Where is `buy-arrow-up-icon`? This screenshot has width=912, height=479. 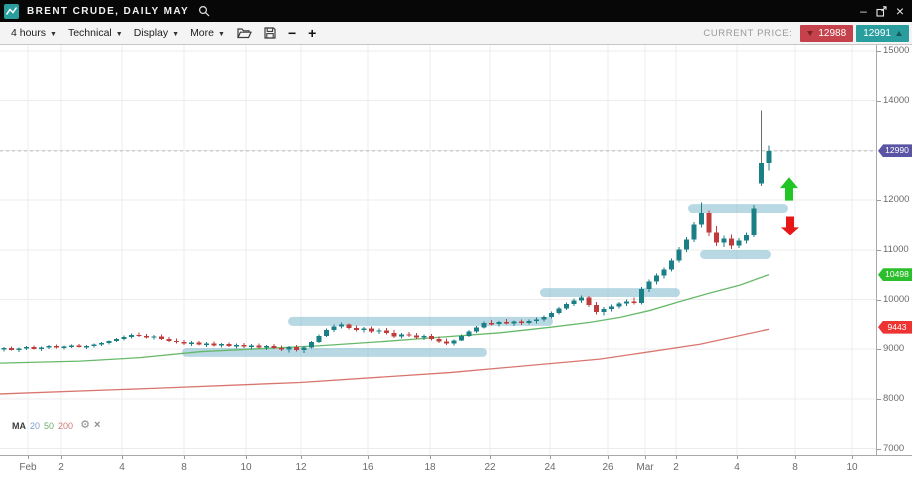
buy-arrow-up-icon is located at coordinates (899, 33).